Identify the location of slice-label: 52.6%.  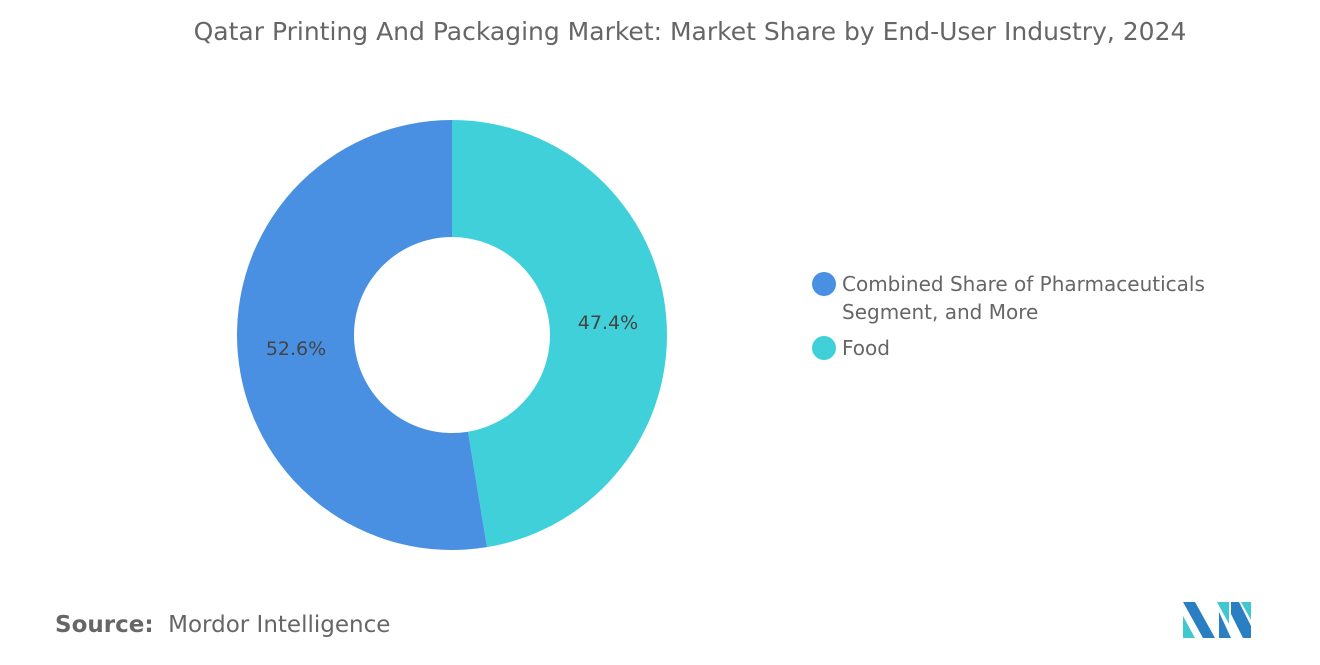
(296, 349).